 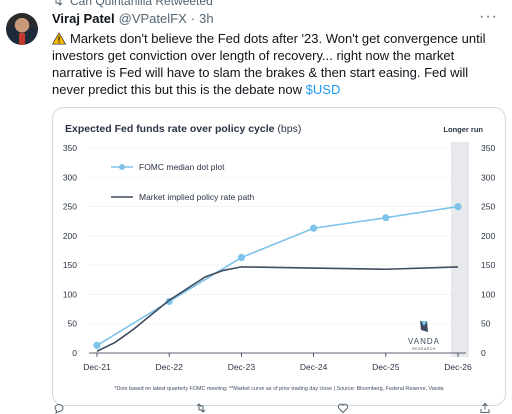 What do you see at coordinates (197, 197) in the screenshot?
I see `legend-label: Market implied policy rate path` at bounding box center [197, 197].